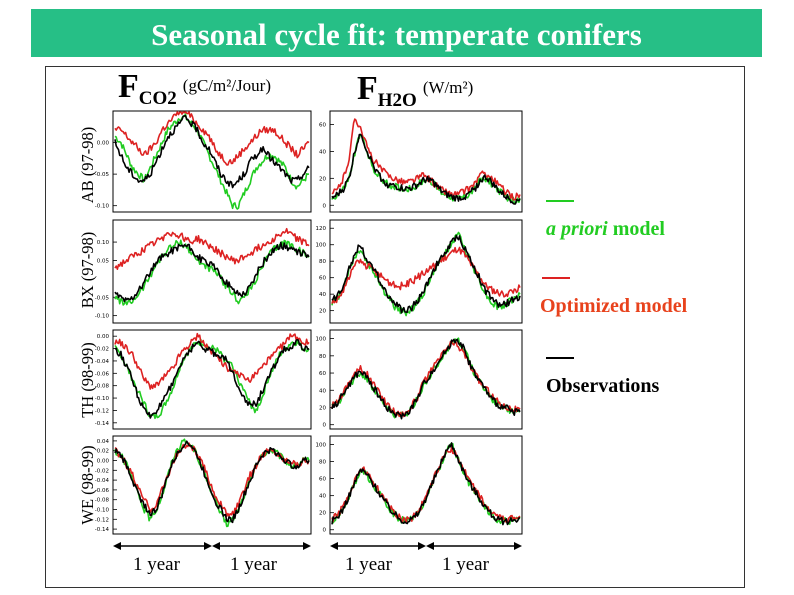  I want to click on year-label-2: 1 year, so click(253, 564).